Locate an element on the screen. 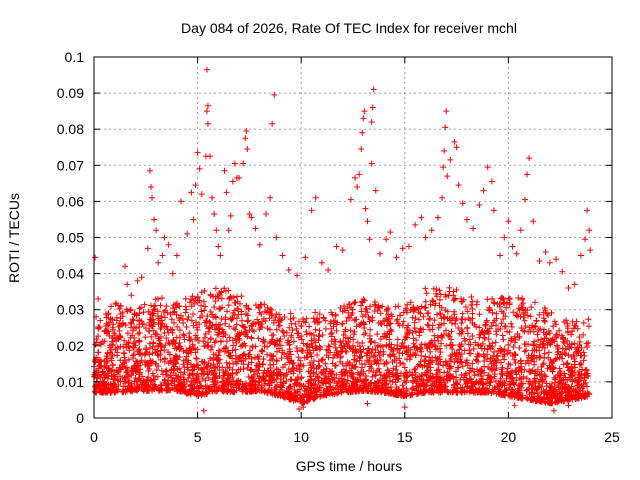 This screenshot has width=640, height=480. x-tick-label: 5 is located at coordinates (198, 437).